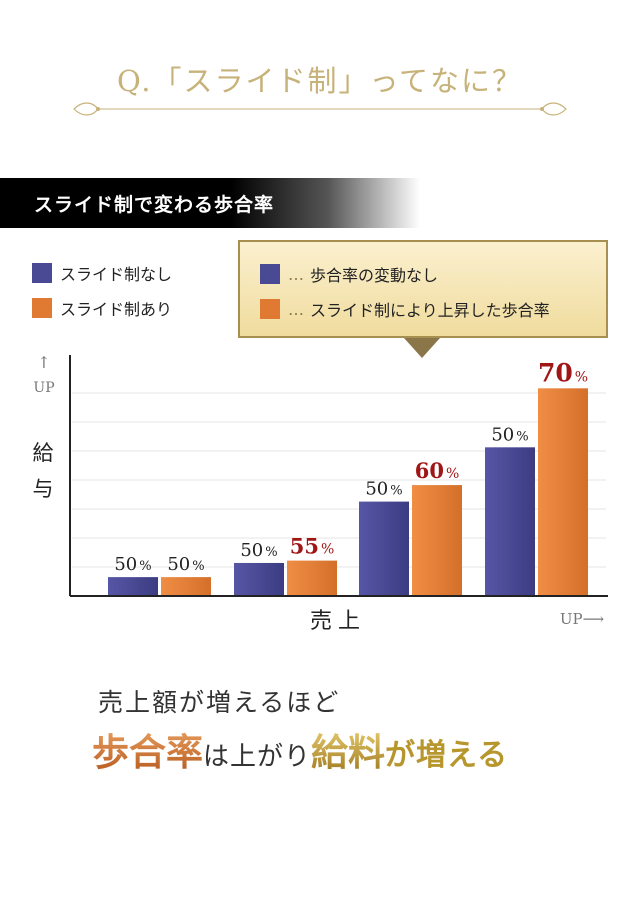  I want to click on y-up-label: UP, so click(43, 388).